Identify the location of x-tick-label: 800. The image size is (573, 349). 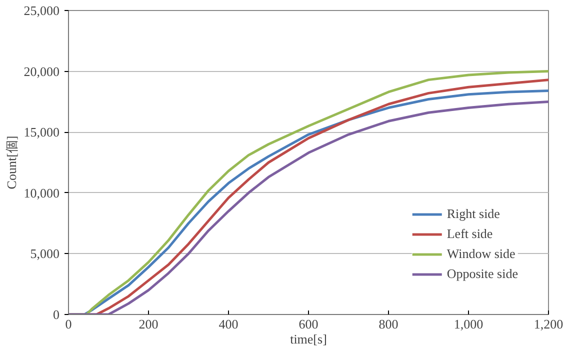
(388, 324).